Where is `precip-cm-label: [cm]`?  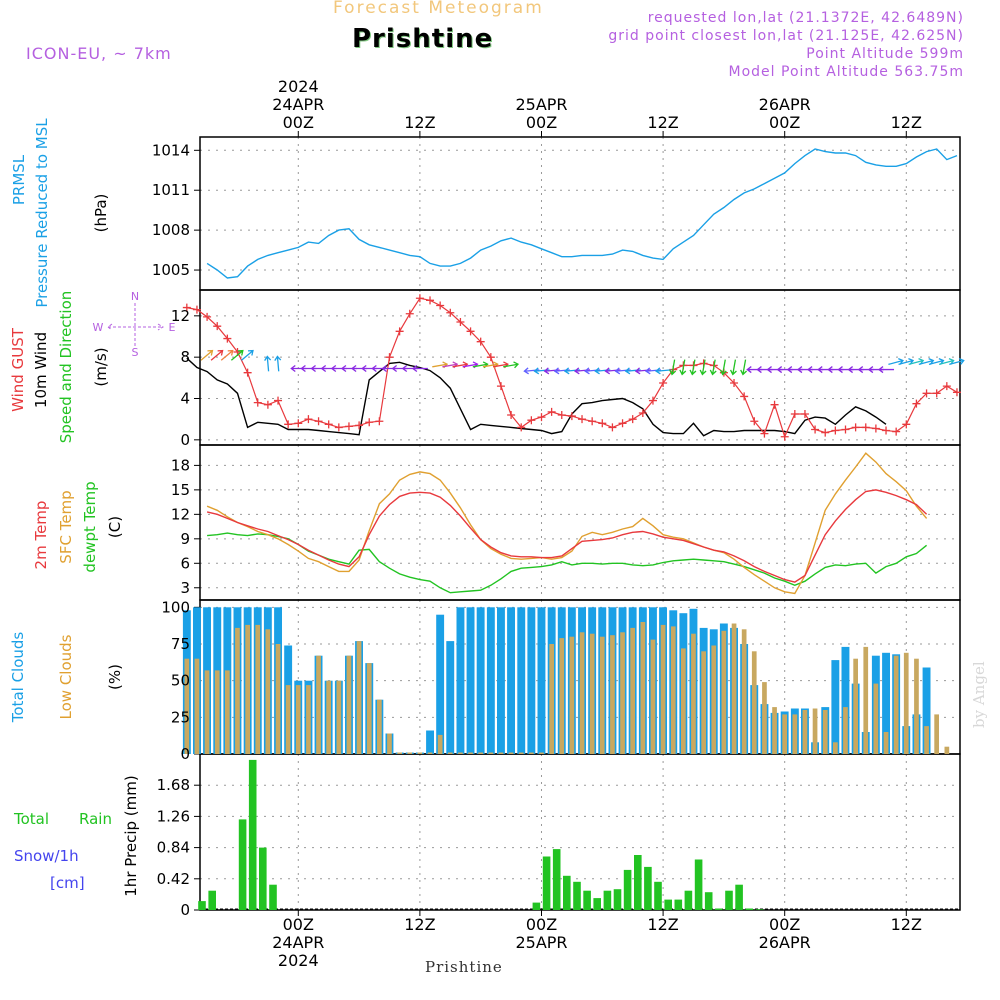
precip-cm-label: [cm] is located at coordinates (67, 883).